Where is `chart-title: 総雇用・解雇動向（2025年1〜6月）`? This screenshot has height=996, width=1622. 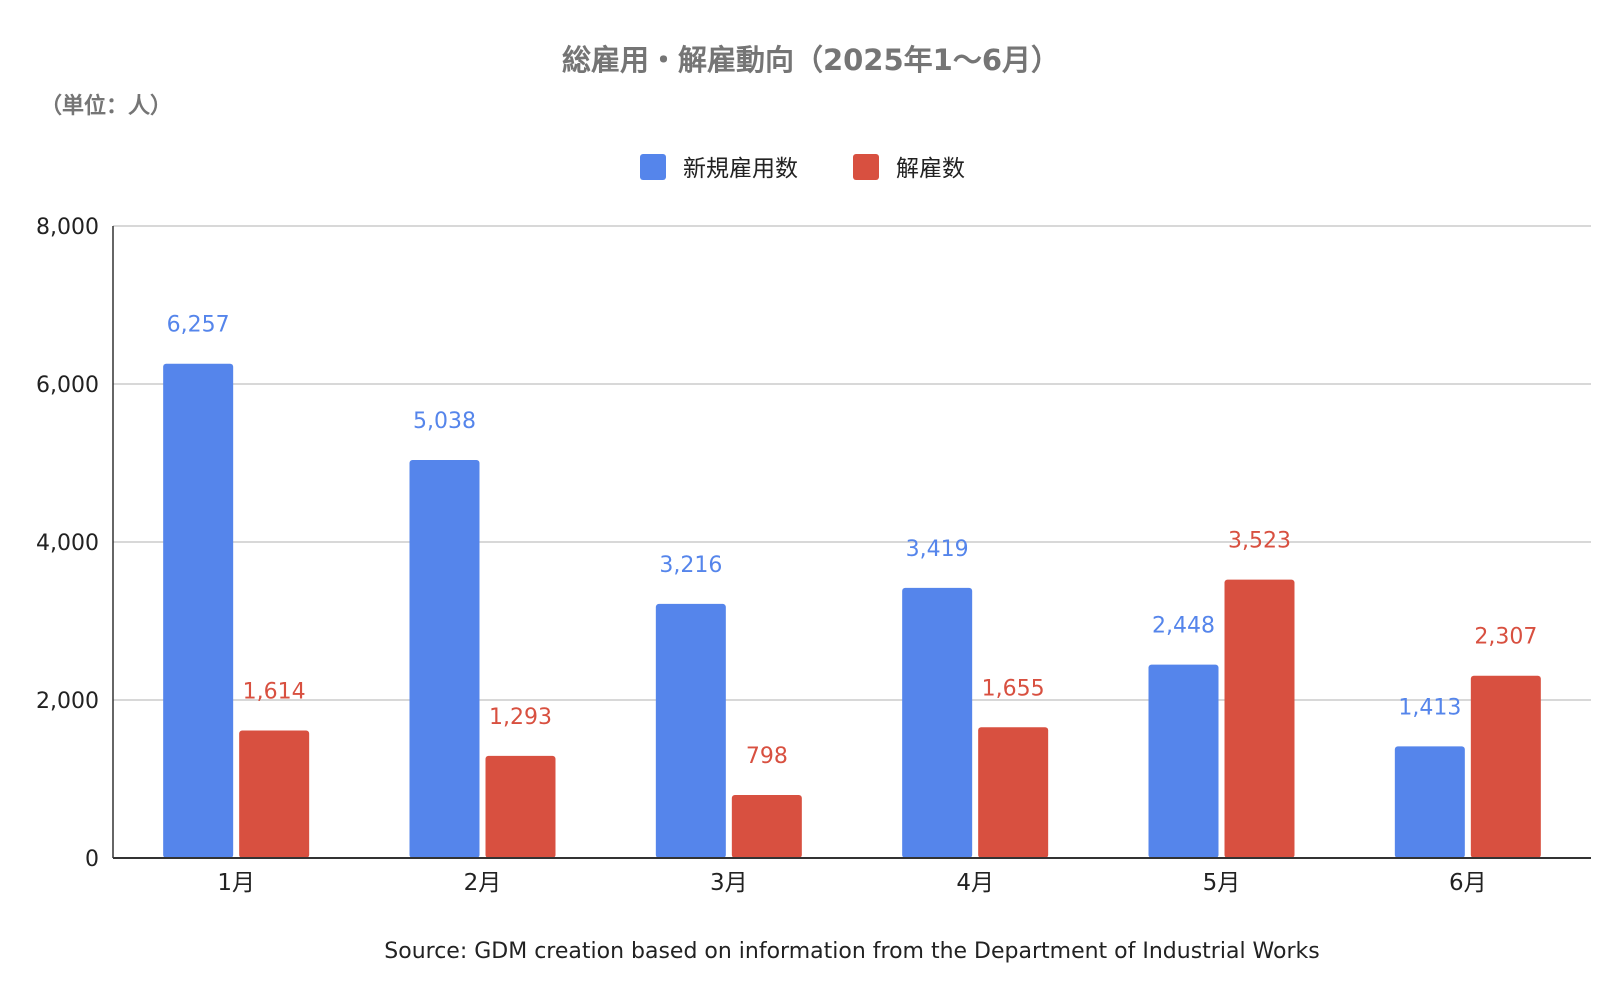 chart-title: 総雇用・解雇動向（2025年1〜6月） is located at coordinates (811, 60).